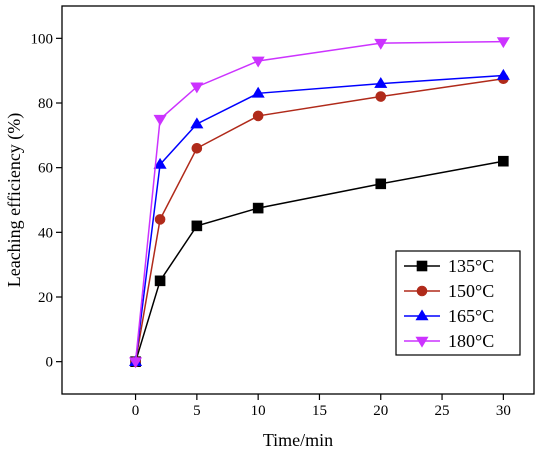  What do you see at coordinates (45, 169) in the screenshot?
I see `y-tick-label: 60` at bounding box center [45, 169].